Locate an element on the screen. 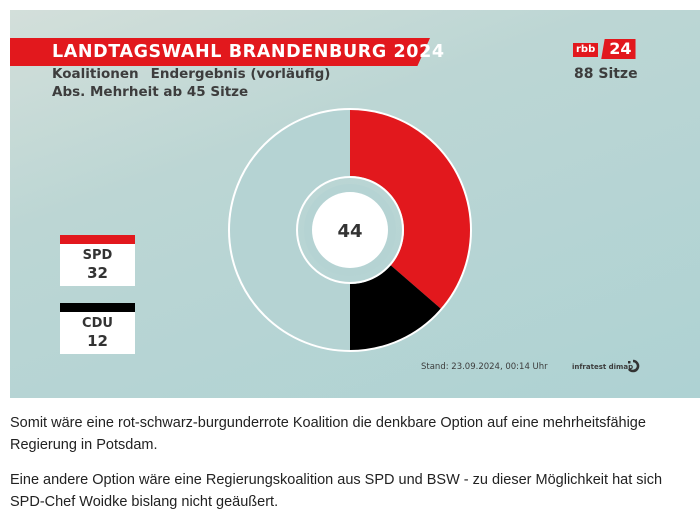 The image size is (700, 527). majority-note: Abs. Mehrheit ab 45 Sitze is located at coordinates (150, 92).